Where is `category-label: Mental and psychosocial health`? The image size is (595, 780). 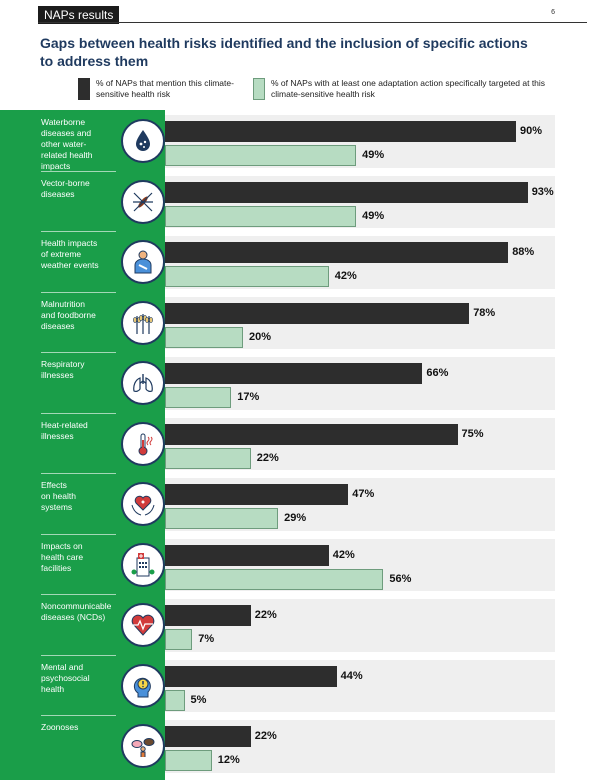 category-label: Mental and psychosocial health is located at coordinates (65, 677).